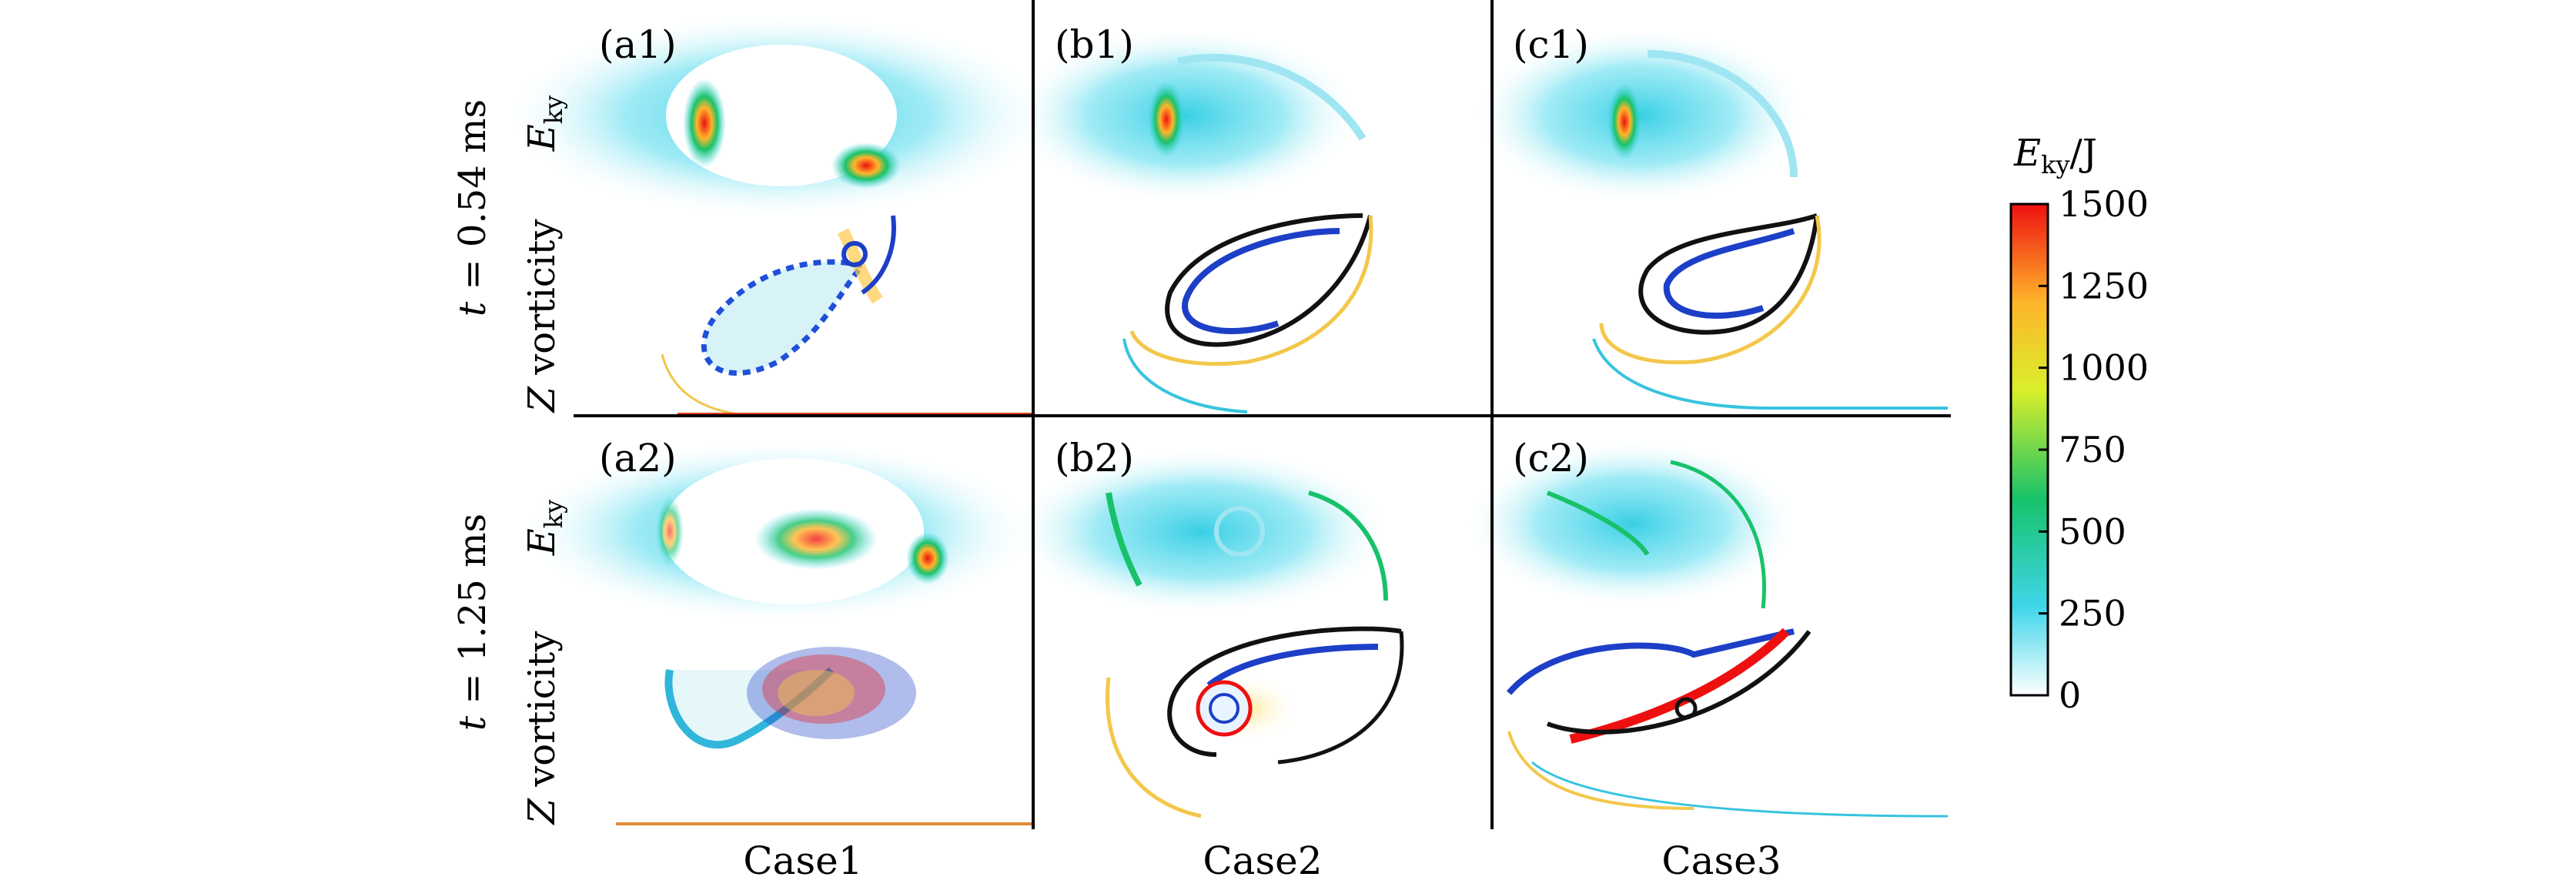  Describe the element at coordinates (1250, 622) in the screenshot. I see `panel-b2` at that location.